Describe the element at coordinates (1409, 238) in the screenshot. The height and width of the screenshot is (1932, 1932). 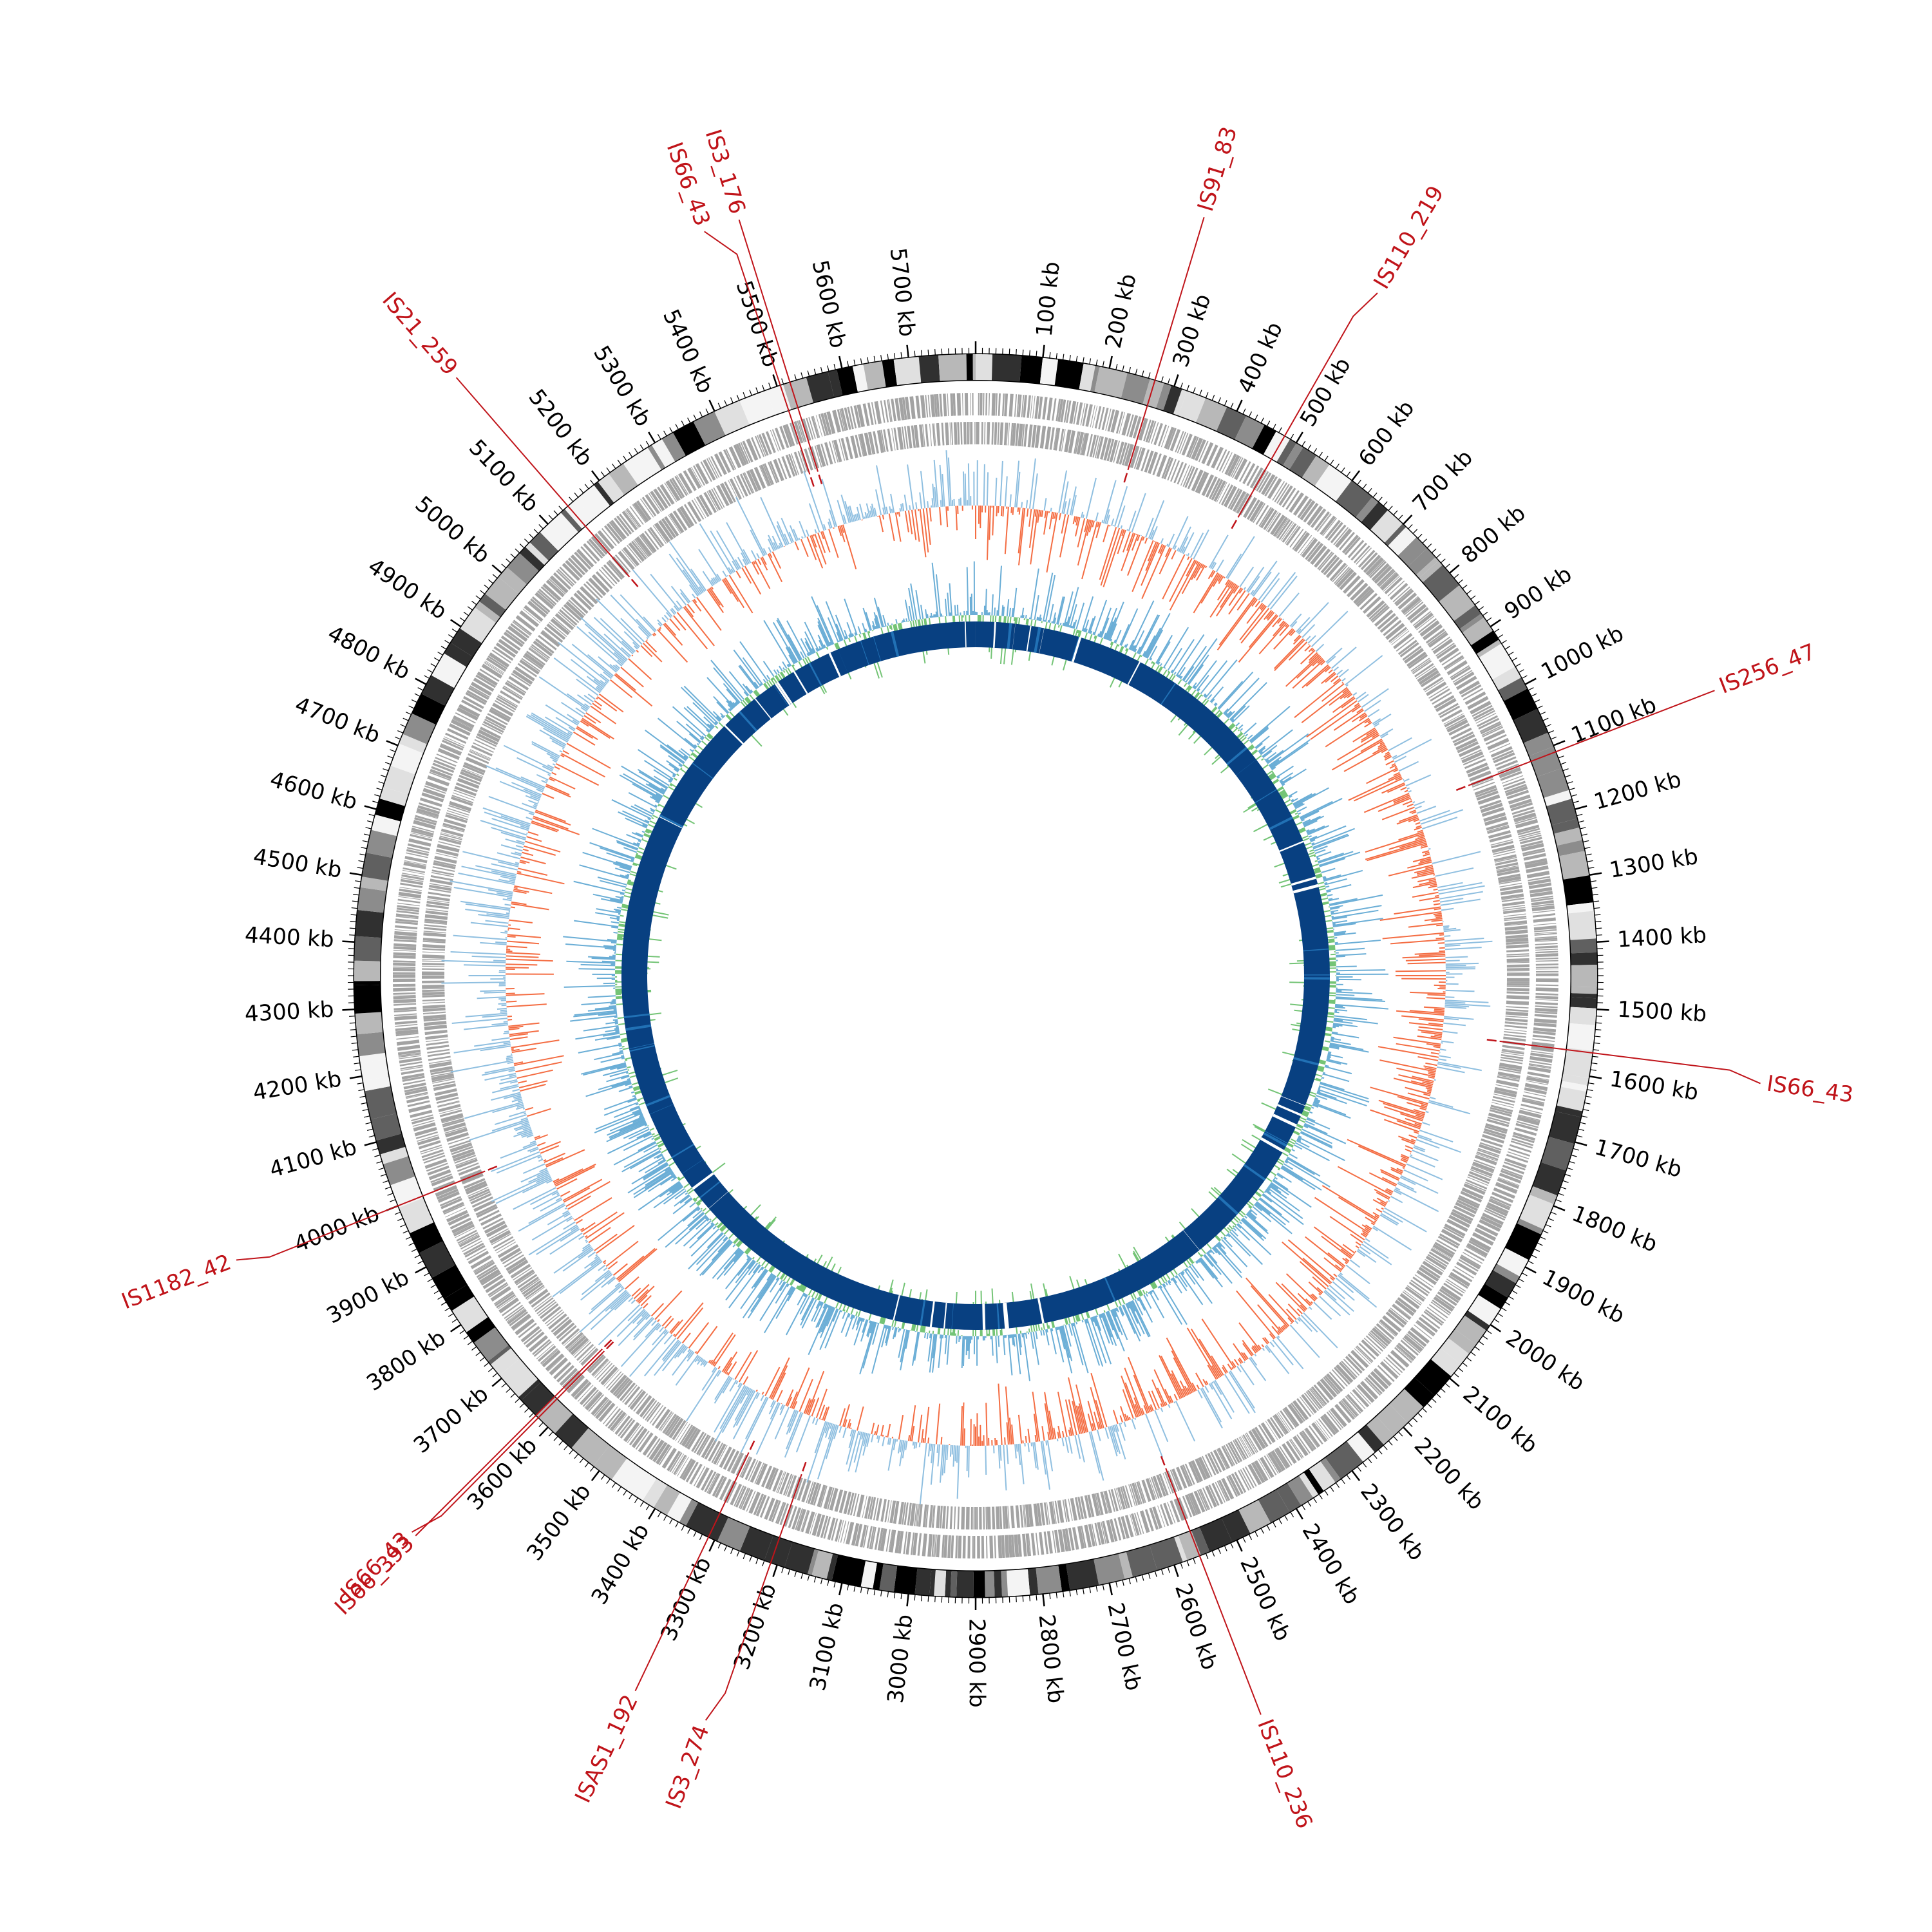
I see `is-element-label: IS110_219` at that location.